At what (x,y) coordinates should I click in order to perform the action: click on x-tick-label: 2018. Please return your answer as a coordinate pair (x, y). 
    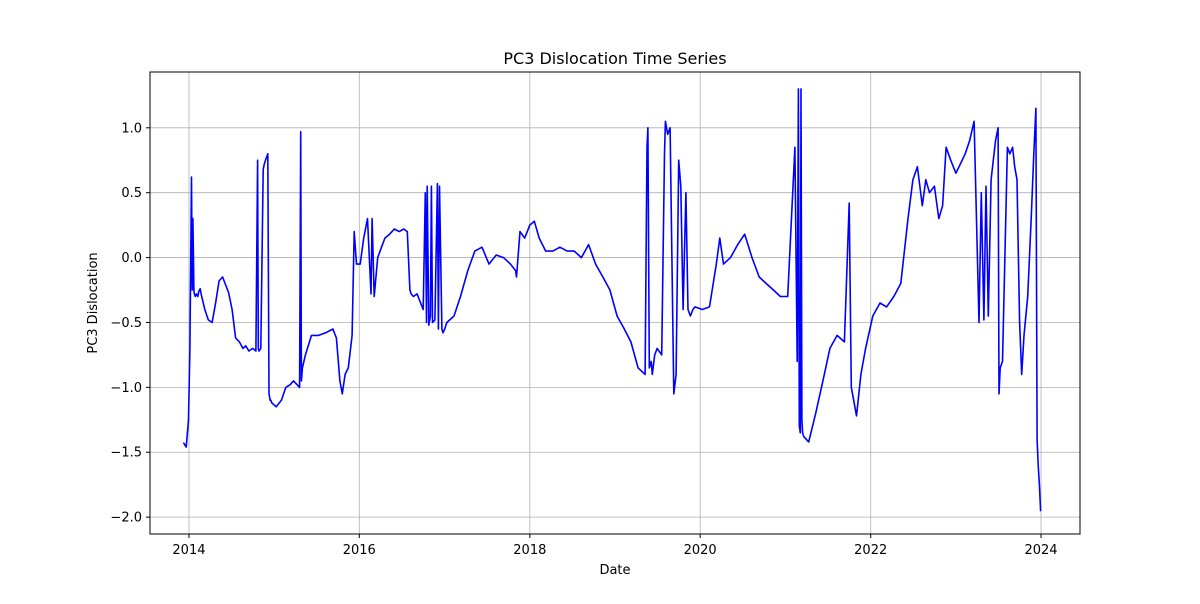
    Looking at the image, I should click on (529, 550).